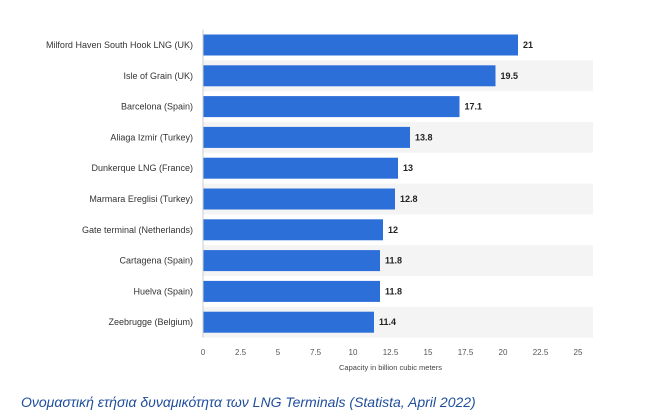  What do you see at coordinates (241, 352) in the screenshot?
I see `x-tick-label: 2.5` at bounding box center [241, 352].